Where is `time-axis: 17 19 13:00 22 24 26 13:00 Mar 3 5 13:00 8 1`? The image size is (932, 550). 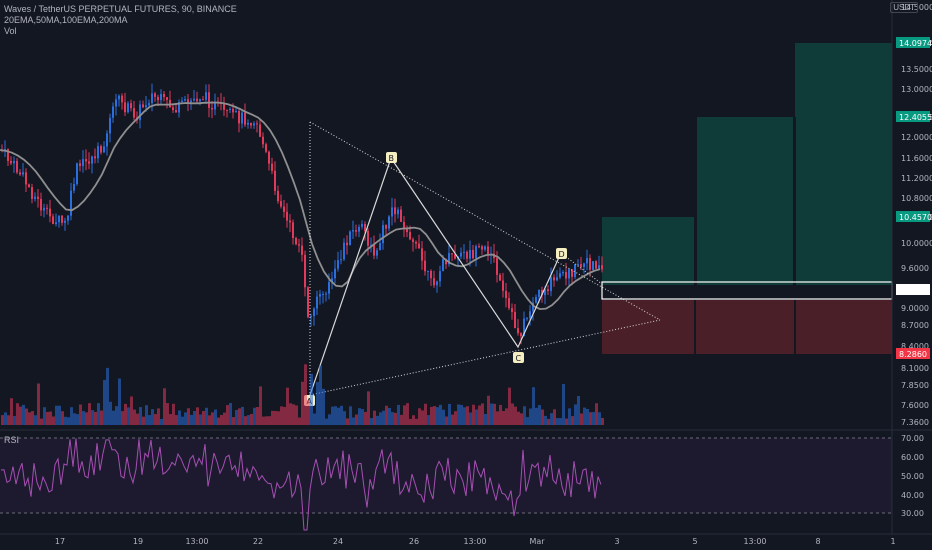
time-axis: 17 19 13:00 22 24 26 13:00 Mar 3 5 13:00 8 1 is located at coordinates (475, 541).